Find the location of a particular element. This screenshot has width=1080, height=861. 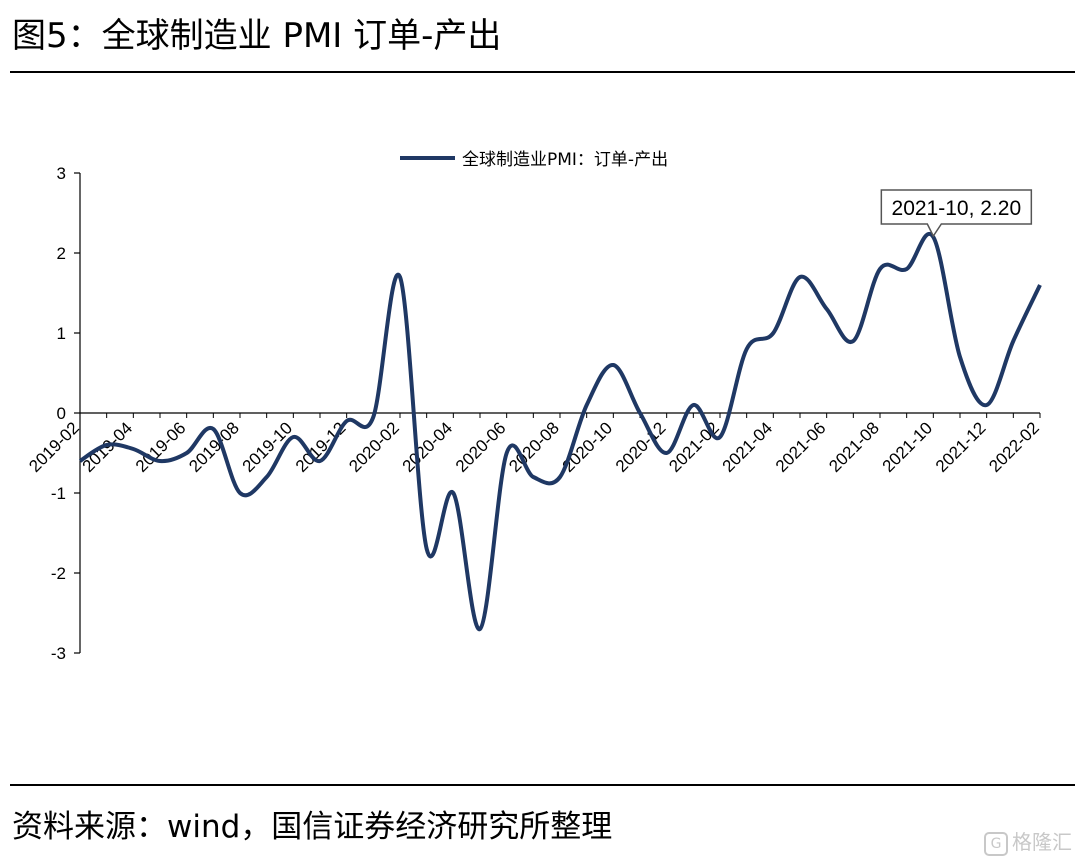

x-tick-label: 2020-02 is located at coordinates (374, 447).